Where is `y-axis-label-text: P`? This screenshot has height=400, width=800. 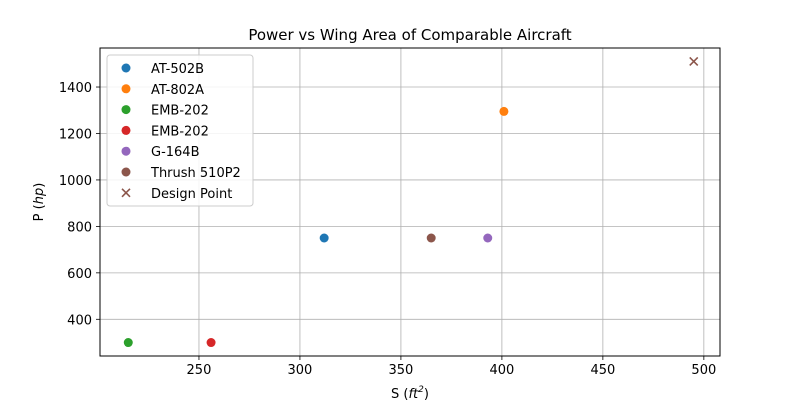
y-axis-label-text: P is located at coordinates (39, 217).